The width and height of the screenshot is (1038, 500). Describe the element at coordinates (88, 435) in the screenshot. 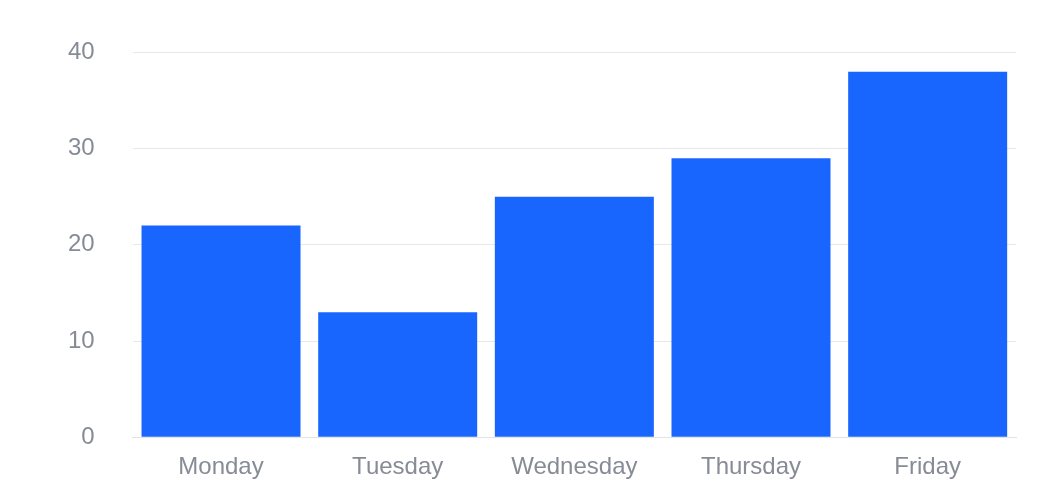

I see `y-tick-label: 0` at that location.